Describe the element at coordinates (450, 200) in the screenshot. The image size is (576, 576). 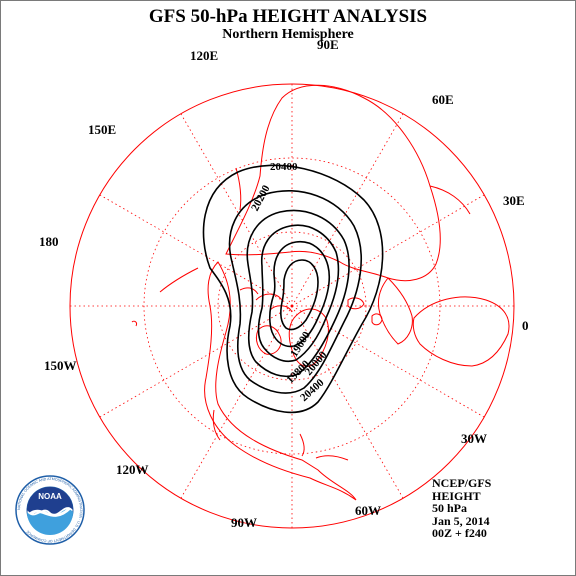
I see `coast-india` at that location.